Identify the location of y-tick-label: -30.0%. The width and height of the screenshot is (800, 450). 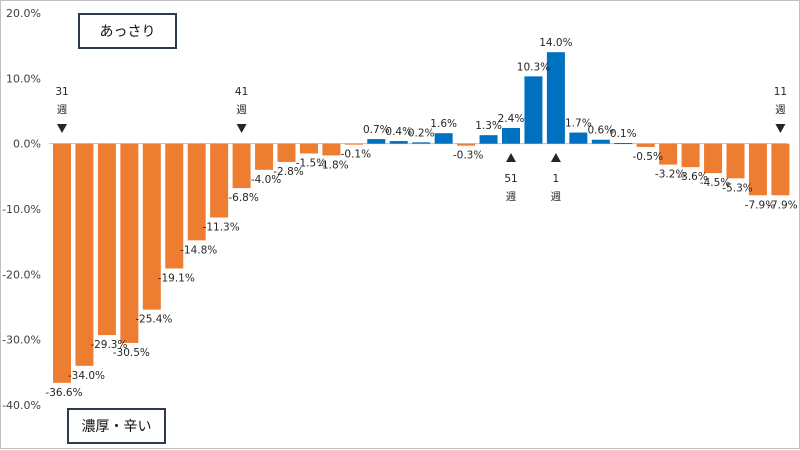
(21, 340).